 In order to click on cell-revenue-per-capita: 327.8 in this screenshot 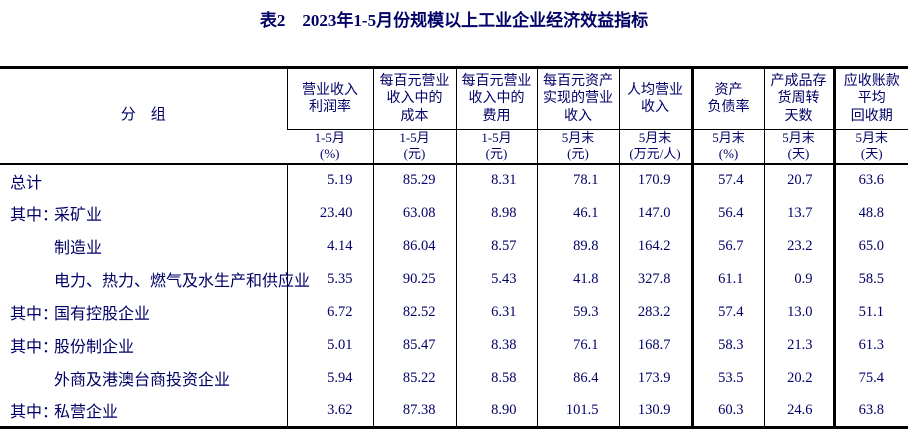, I will do `click(655, 279)`.